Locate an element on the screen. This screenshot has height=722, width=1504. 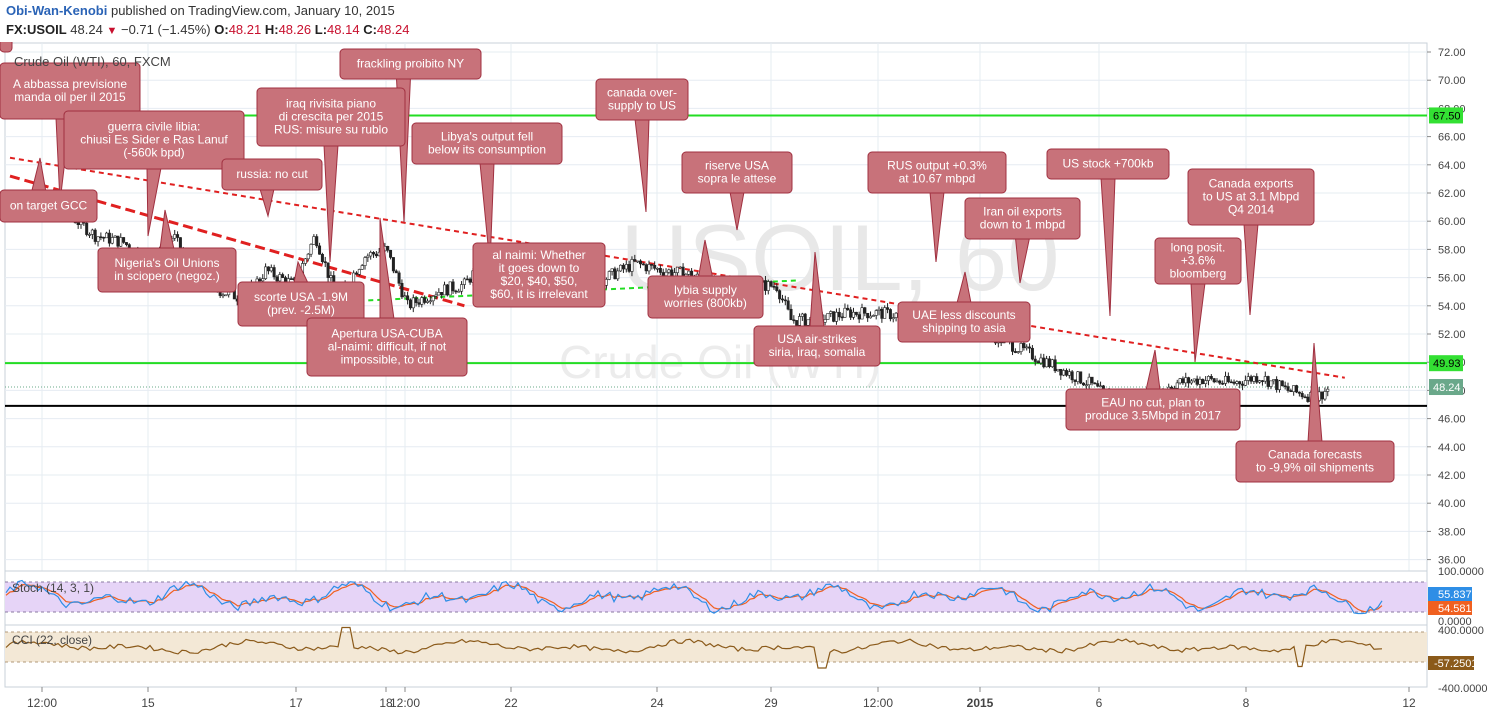
callout-text: worries (800kb) is located at coordinates (705, 303).